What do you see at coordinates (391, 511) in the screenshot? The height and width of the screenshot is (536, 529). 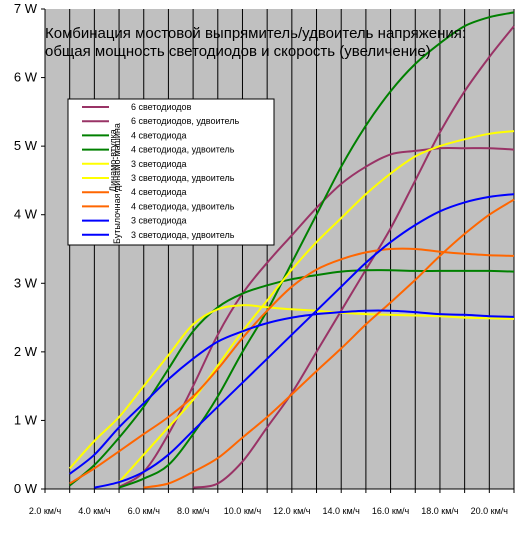 I see `x-tick-label: 16.0 км/ч` at bounding box center [391, 511].